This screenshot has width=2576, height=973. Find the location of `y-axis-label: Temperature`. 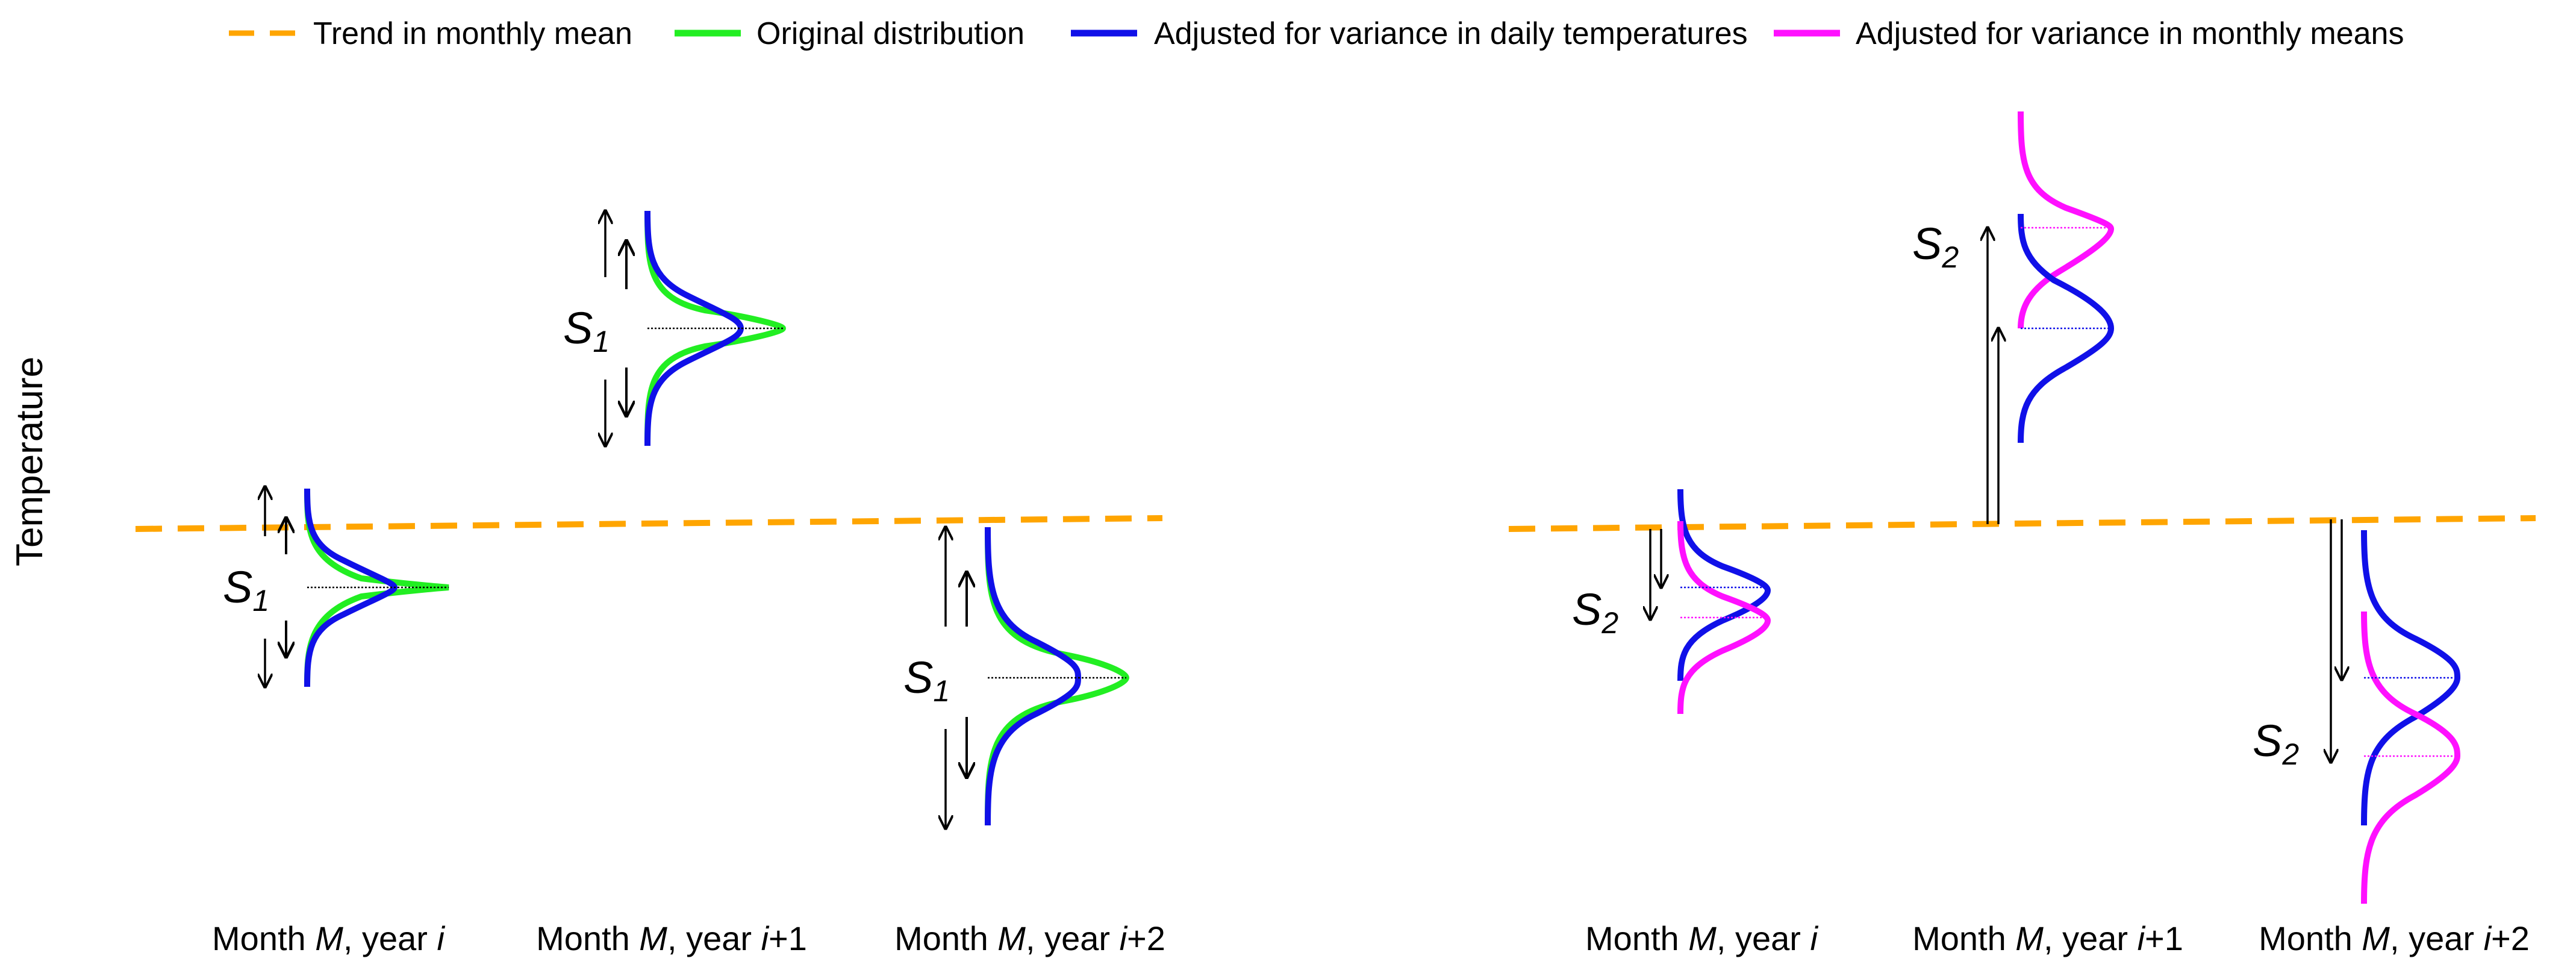

y-axis-label: Temperature is located at coordinates (30, 461).